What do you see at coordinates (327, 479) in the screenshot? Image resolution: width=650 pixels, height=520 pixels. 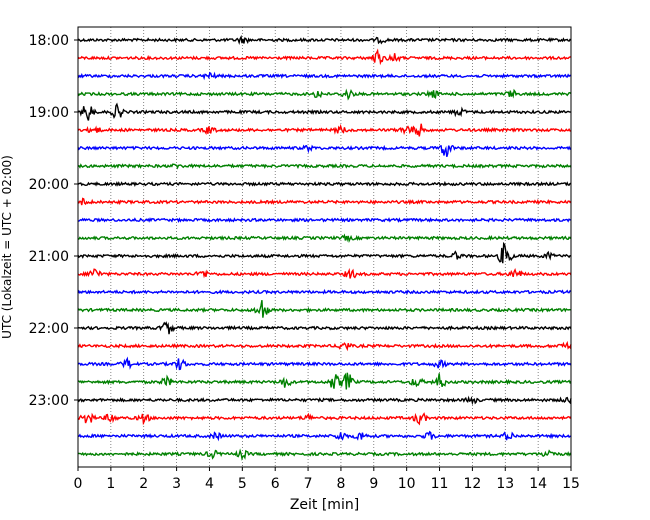 I see `x-axis-ticks: 0 1 2 3 4 5 6 7 8 9 10 11 12 13 14 15` at bounding box center [327, 479].